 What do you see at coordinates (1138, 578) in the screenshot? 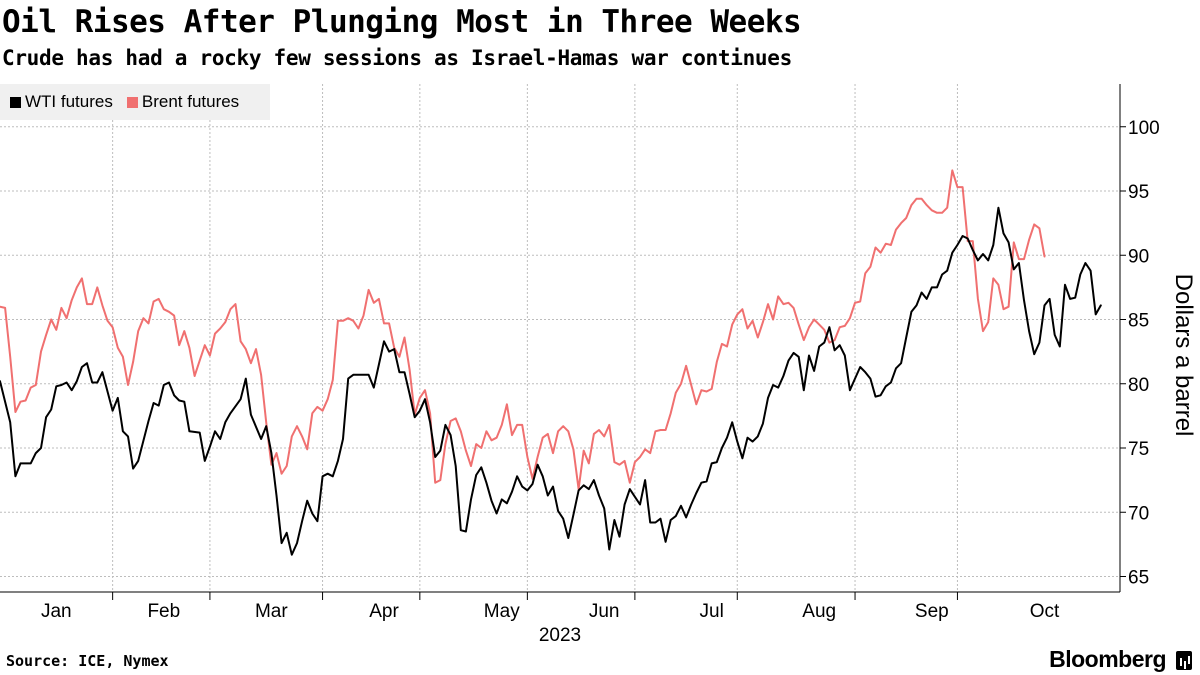
I see `y-tick-label: 65` at bounding box center [1138, 578].